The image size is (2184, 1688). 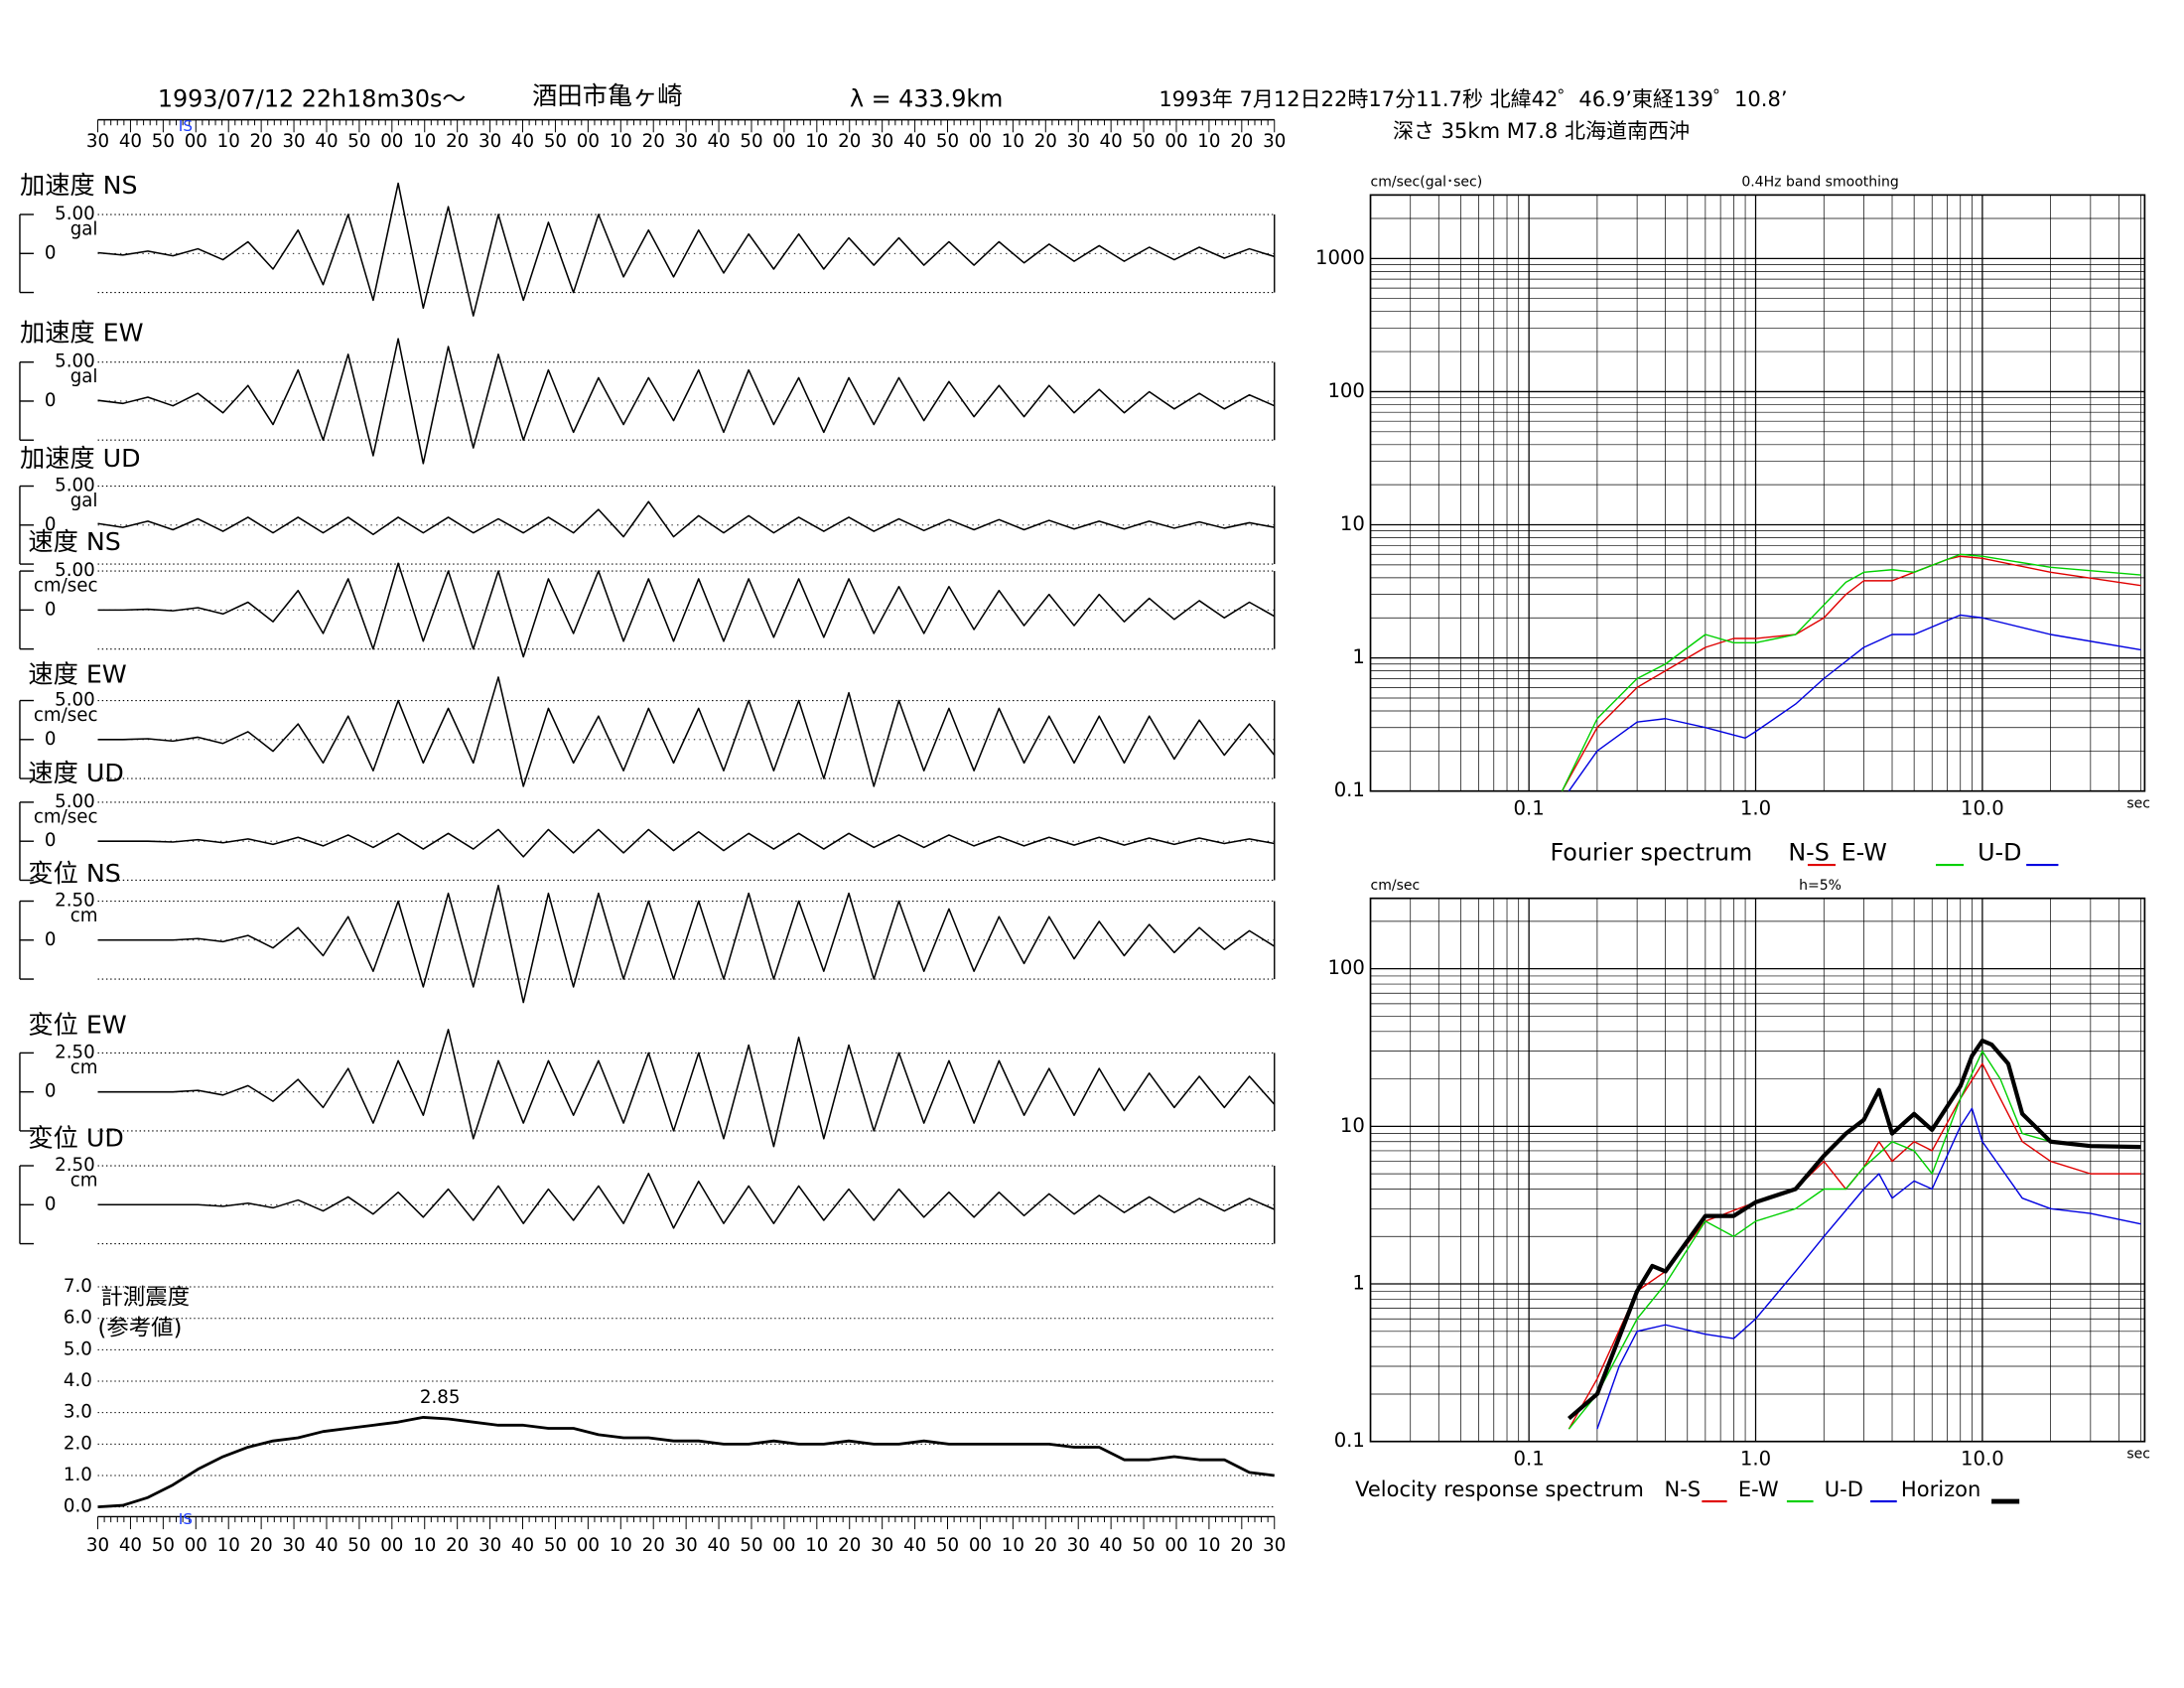 I want to click on y-tick-label: 2.0, so click(x=78, y=1443).